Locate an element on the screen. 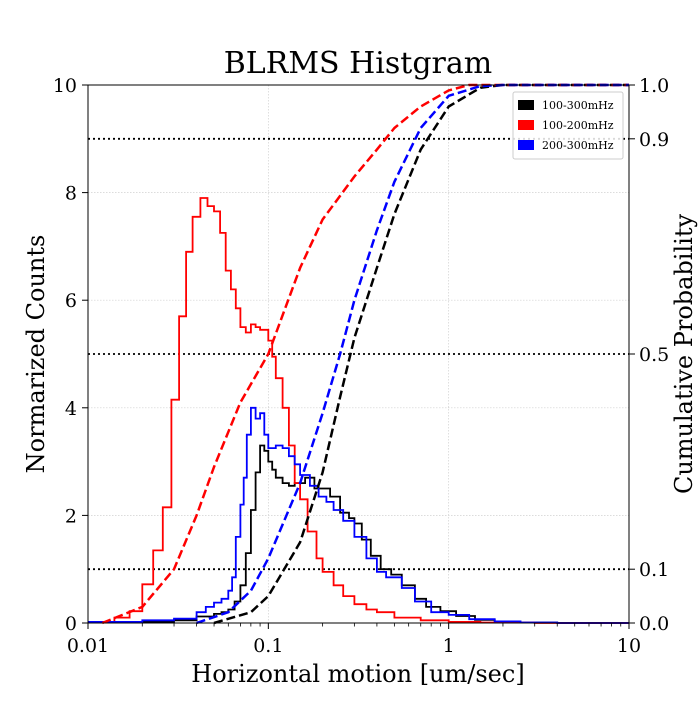  y2-tick-label: 0.5 is located at coordinates (654, 355).